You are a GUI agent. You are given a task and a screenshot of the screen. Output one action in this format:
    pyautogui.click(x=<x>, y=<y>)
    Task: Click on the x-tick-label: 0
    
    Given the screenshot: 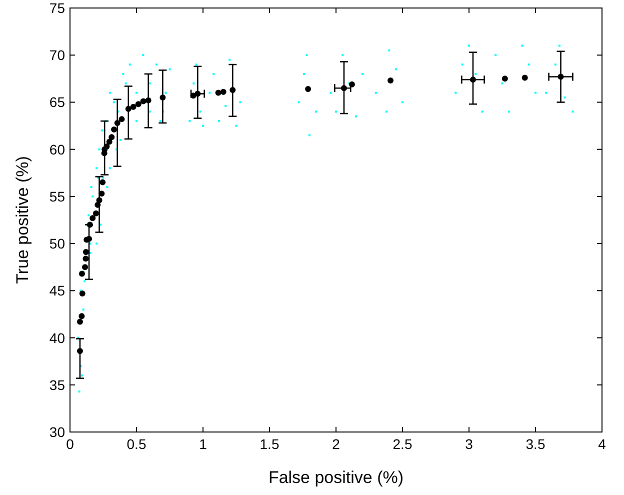 What is the action you would take?
    pyautogui.click(x=70, y=444)
    